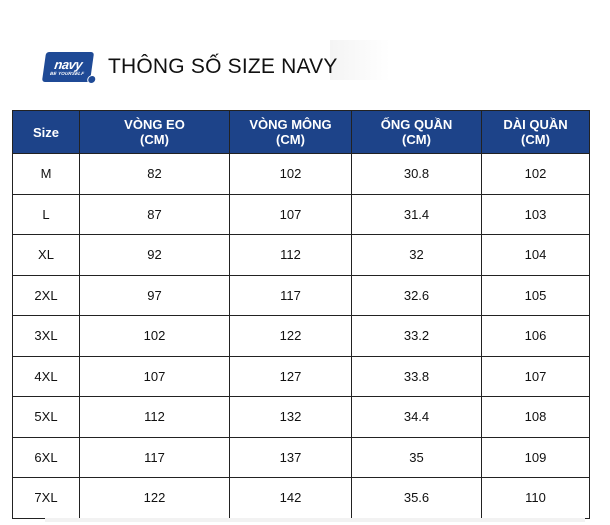 The image size is (610, 525). Describe the element at coordinates (535, 336) in the screenshot. I see `cell-length: 106` at that location.